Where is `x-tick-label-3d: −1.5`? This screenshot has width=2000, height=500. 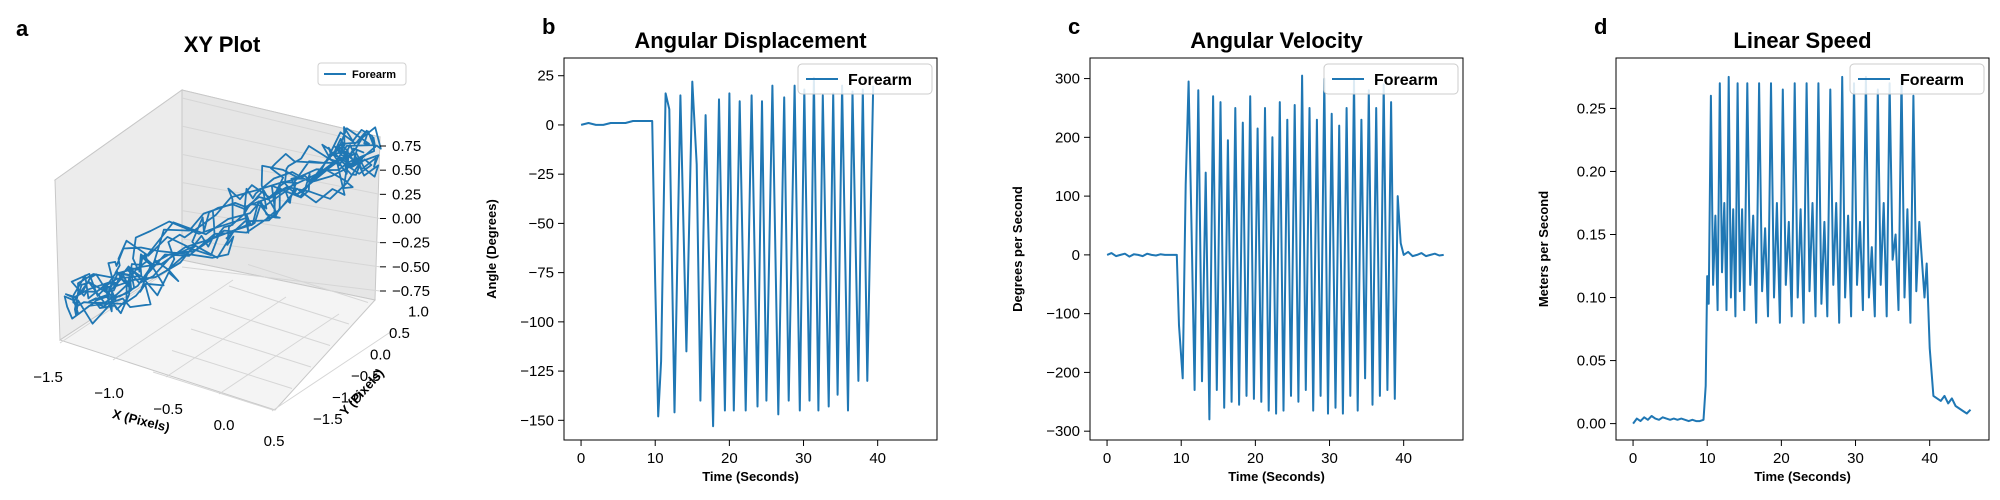
x-tick-label-3d: −1.5 is located at coordinates (48, 377).